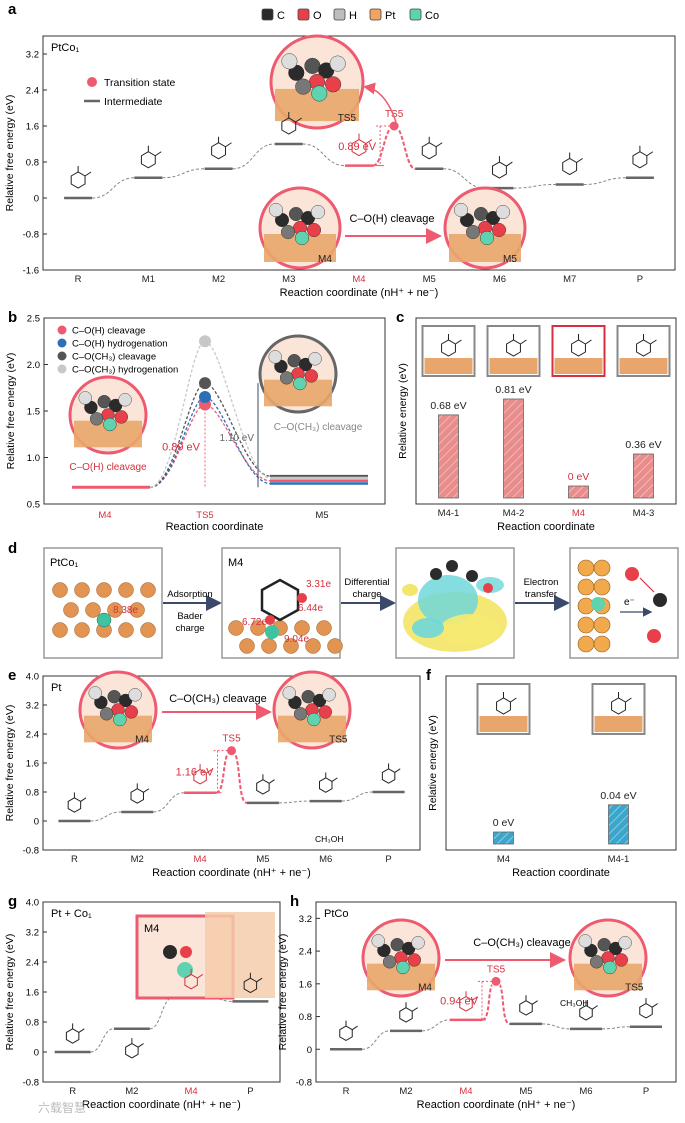 The width and height of the screenshot is (685, 1123). I want to click on d-co-atom, so click(104, 620).